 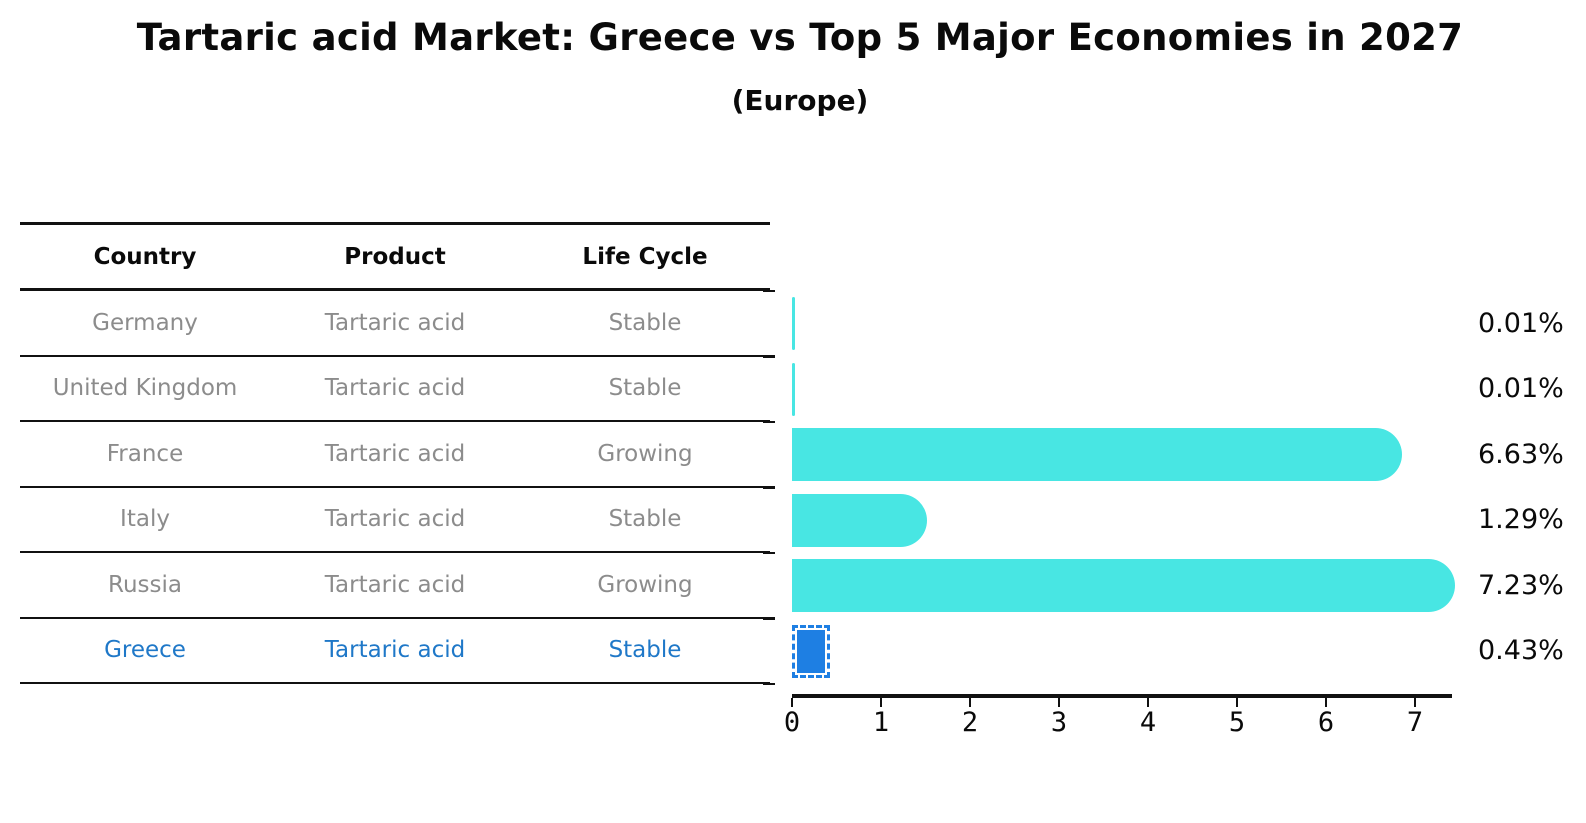 I want to click on bar-value-label: 0.43%, so click(x=1521, y=651).